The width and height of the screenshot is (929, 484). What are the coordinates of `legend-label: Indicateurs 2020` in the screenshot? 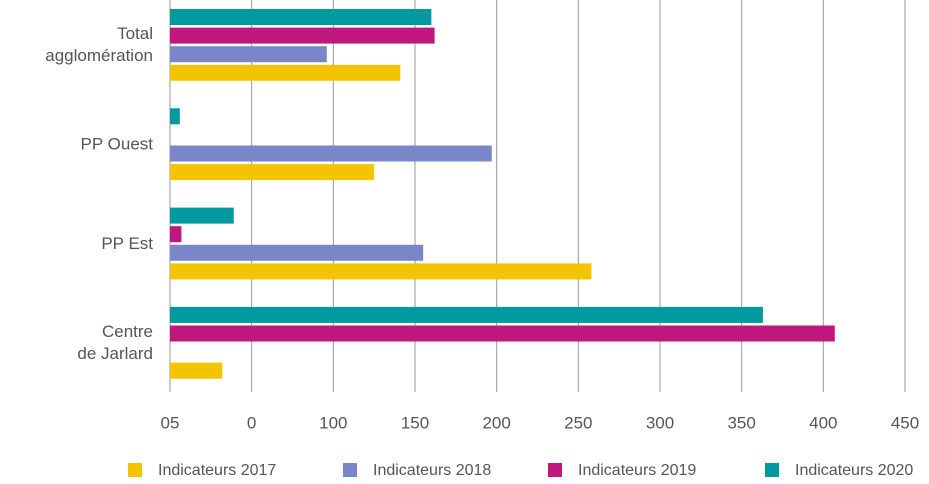 It's located at (854, 470).